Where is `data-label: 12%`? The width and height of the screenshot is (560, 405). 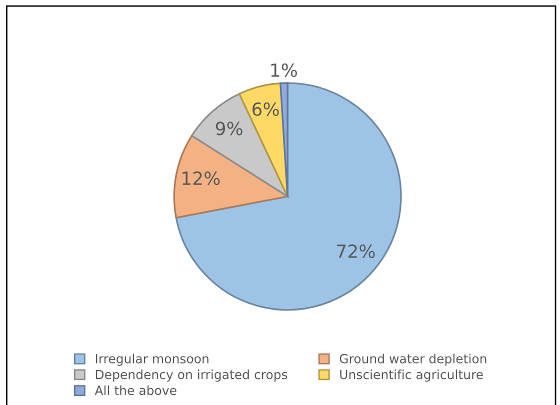
data-label: 12% is located at coordinates (201, 178).